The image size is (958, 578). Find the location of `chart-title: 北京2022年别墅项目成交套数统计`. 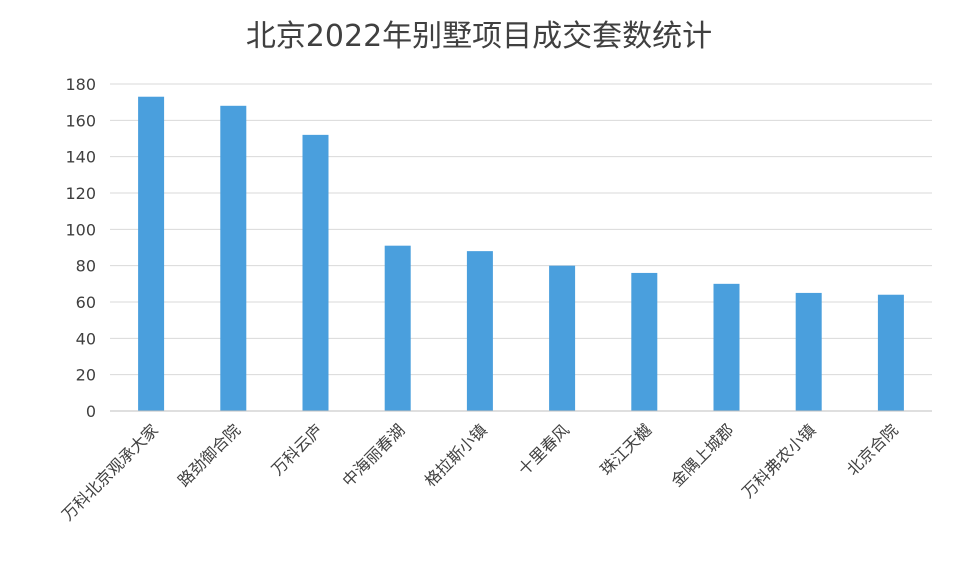

chart-title: 北京2022年别墅项目成交套数统计 is located at coordinates (479, 36).